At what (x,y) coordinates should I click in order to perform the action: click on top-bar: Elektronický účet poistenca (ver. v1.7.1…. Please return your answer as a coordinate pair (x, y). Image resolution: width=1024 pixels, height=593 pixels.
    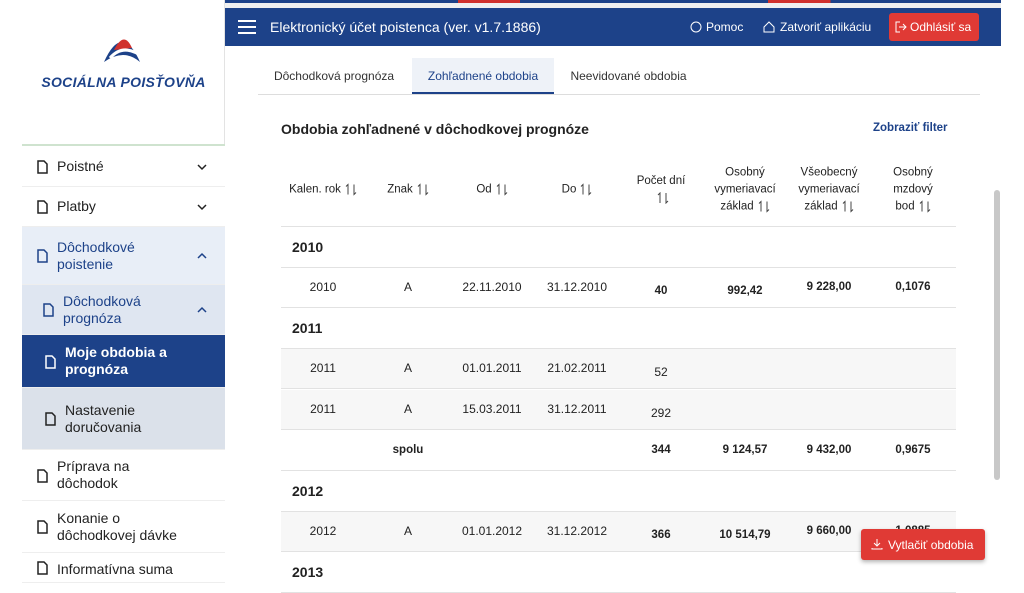
    Looking at the image, I should click on (613, 27).